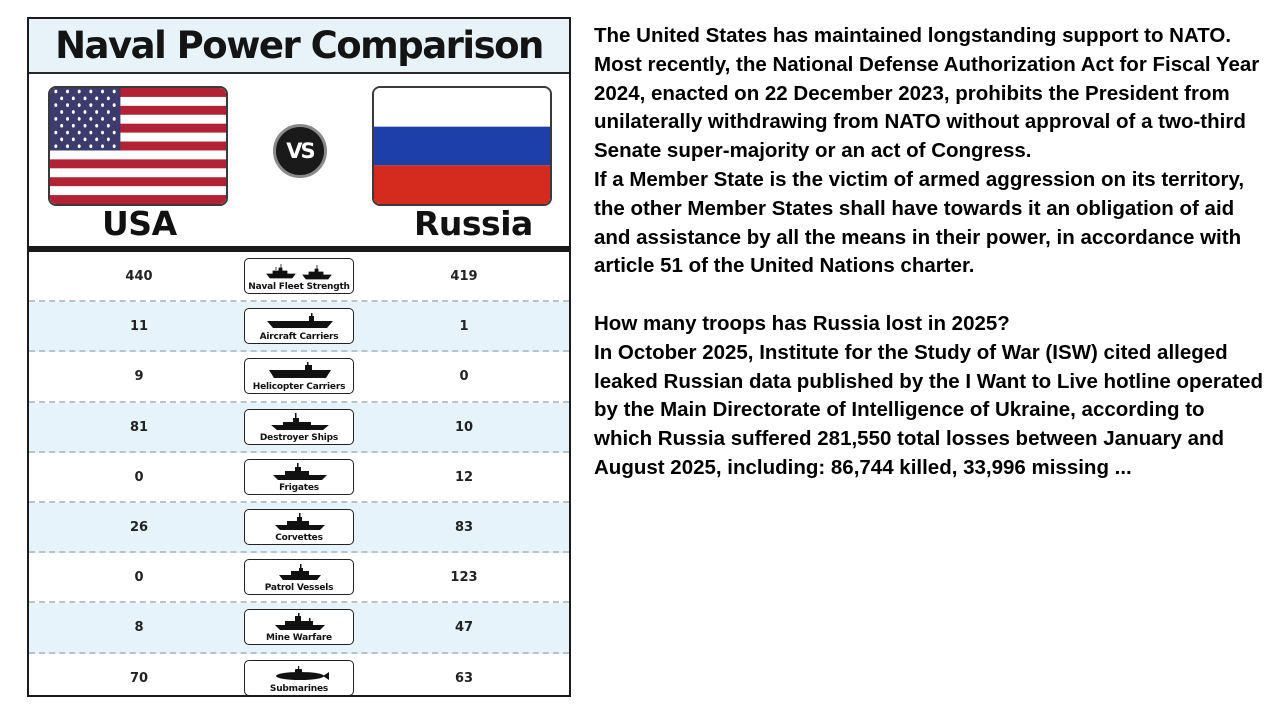  I want to click on category-badge: Corvettes, so click(299, 526).